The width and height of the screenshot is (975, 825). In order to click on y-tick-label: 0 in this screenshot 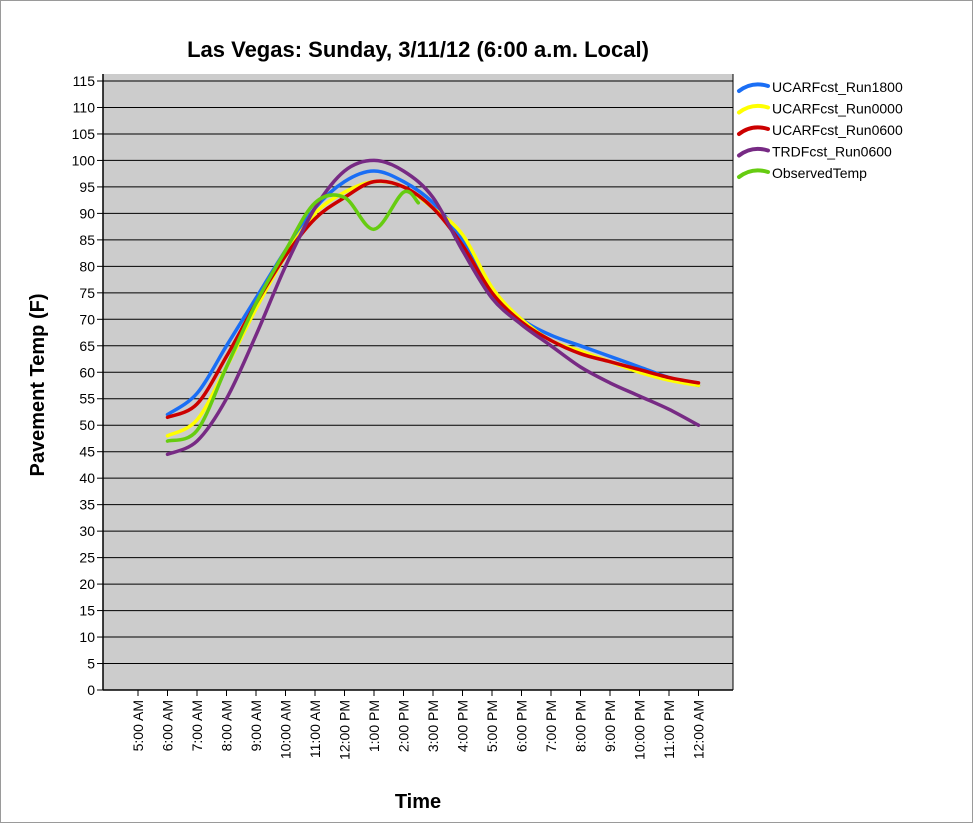, I will do `click(91, 690)`.